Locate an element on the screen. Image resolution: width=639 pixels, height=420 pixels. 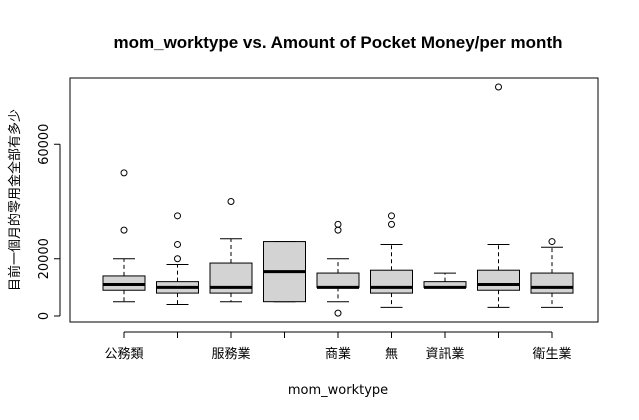
x-tick-label: 無 is located at coordinates (391, 354).